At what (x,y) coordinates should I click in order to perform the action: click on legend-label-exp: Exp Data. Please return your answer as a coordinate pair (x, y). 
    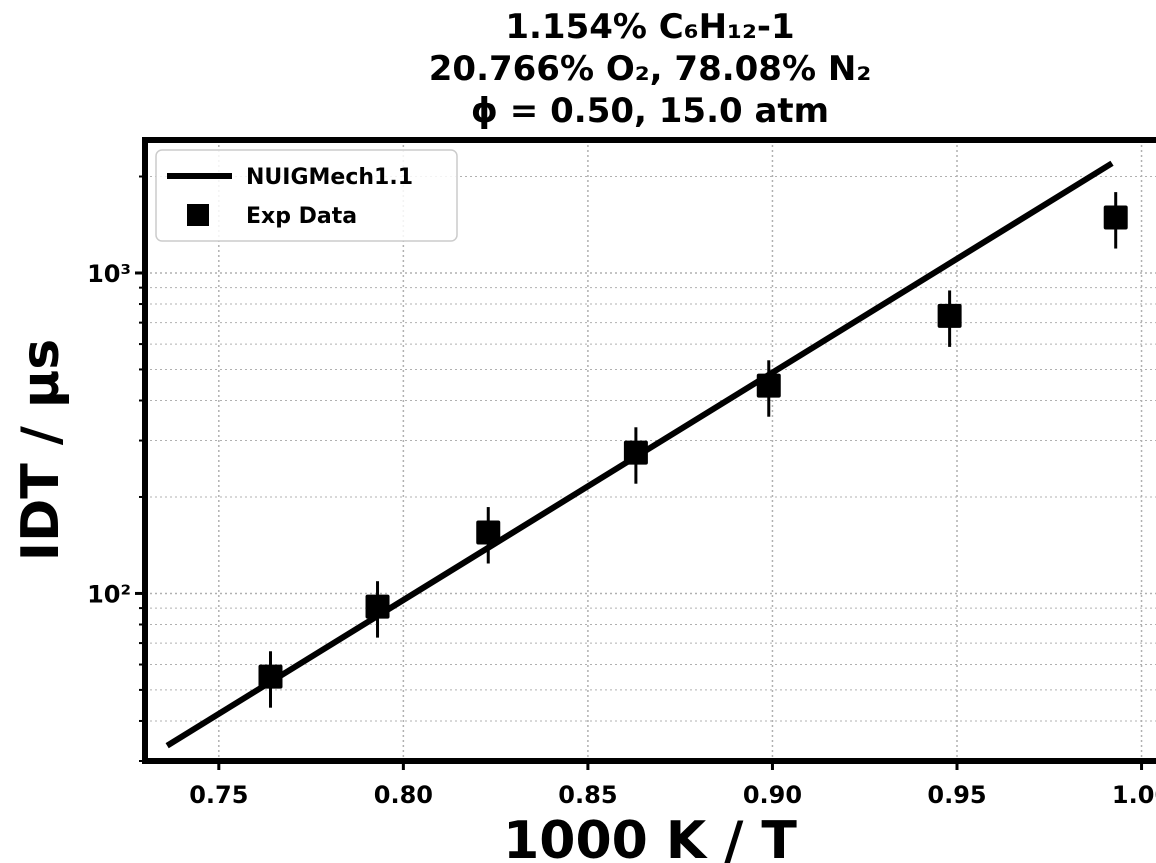
    Looking at the image, I should click on (301, 216).